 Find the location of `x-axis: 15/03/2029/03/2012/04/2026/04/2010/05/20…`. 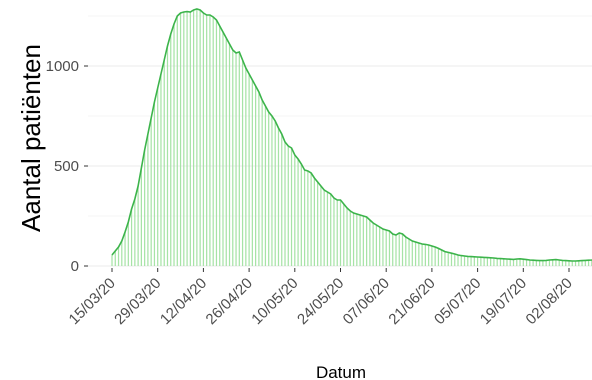

x-axis: 15/03/2029/03/2012/04/2026/04/2010/05/20… is located at coordinates (321, 298).